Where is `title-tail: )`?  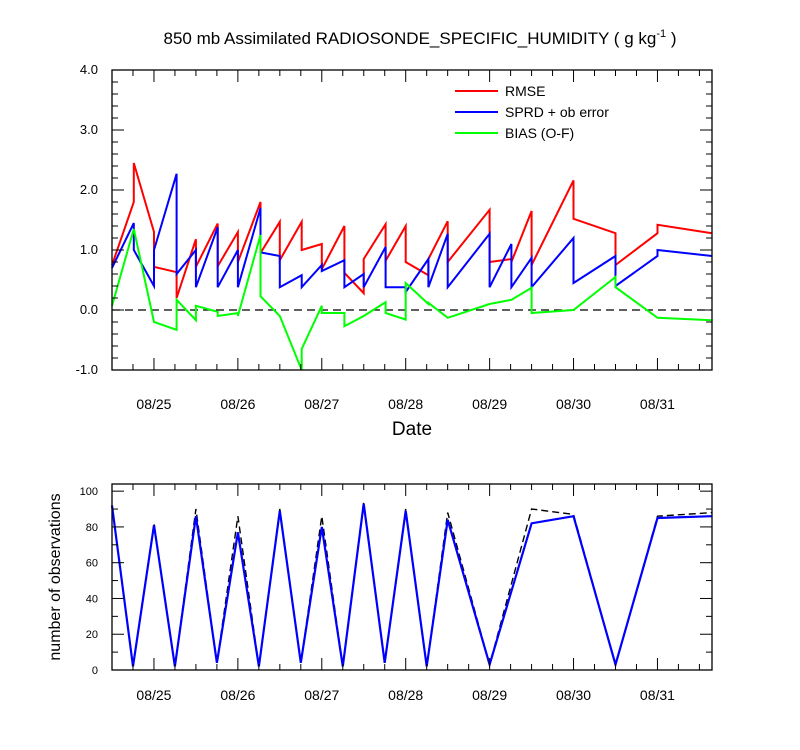 title-tail: ) is located at coordinates (671, 38).